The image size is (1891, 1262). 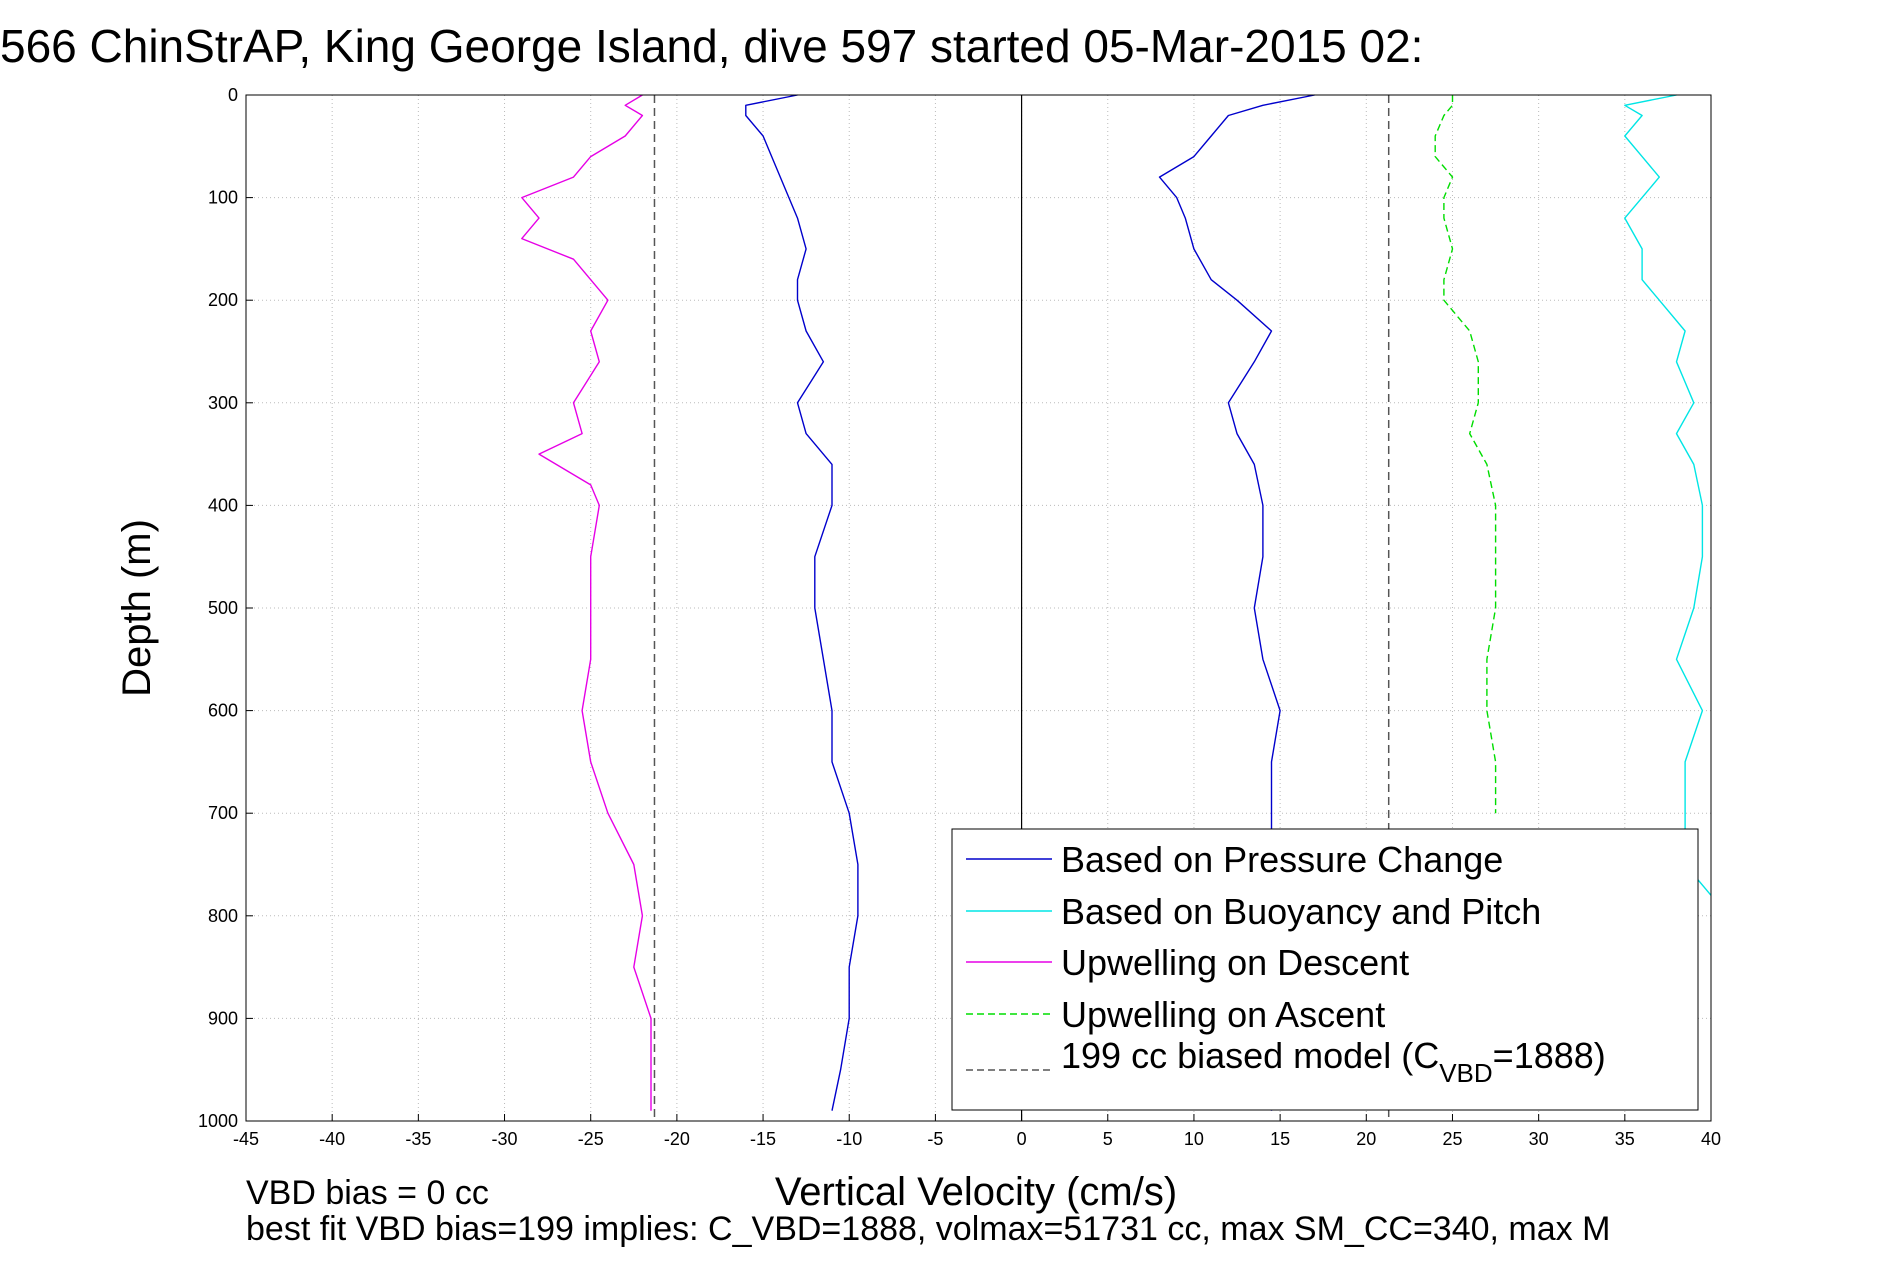 I want to click on legend-model-suffix: =1888), so click(x=1549, y=1055).